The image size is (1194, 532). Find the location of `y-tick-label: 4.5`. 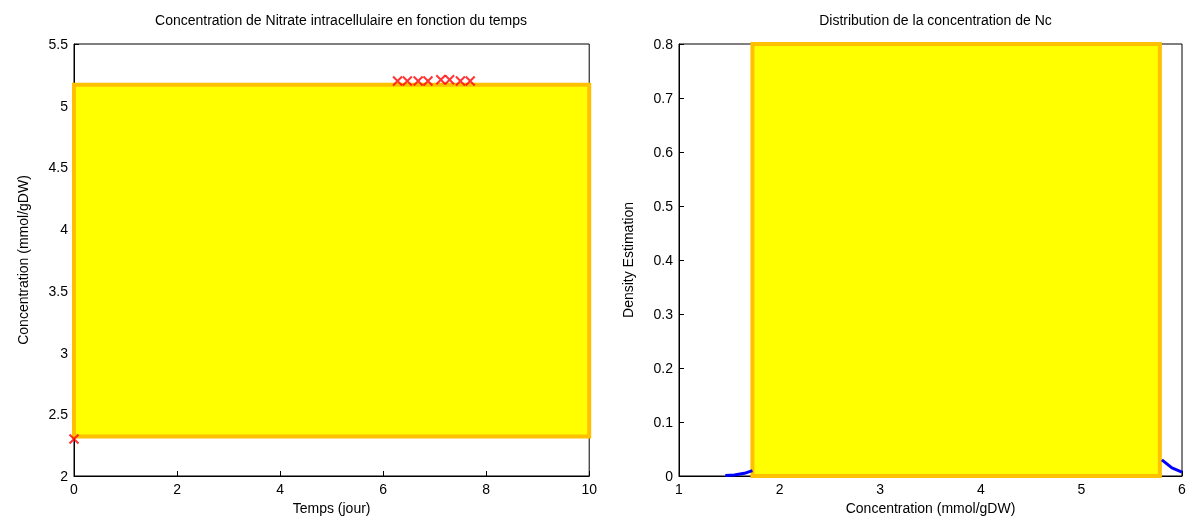

y-tick-label: 4.5 is located at coordinates (58, 167).